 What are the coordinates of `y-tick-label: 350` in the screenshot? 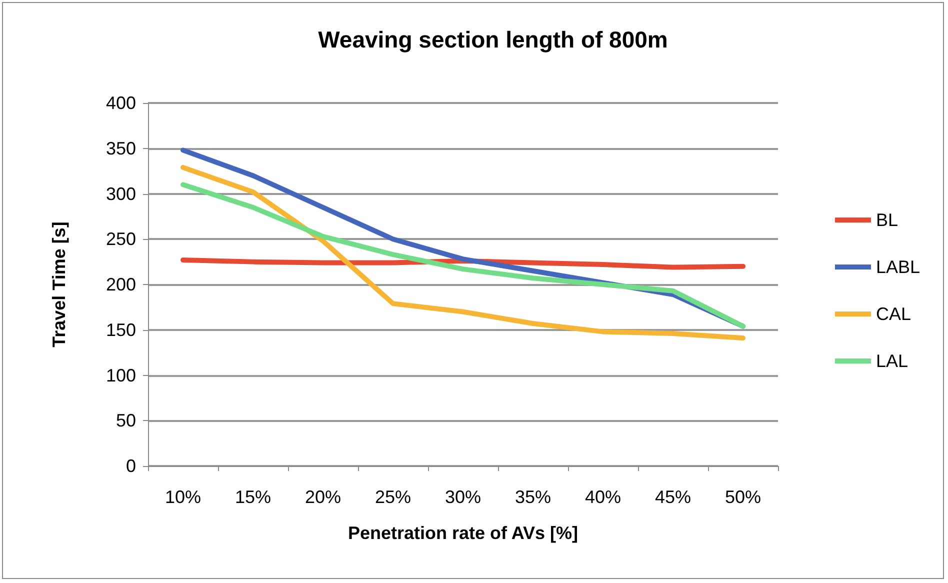 It's located at (121, 148).